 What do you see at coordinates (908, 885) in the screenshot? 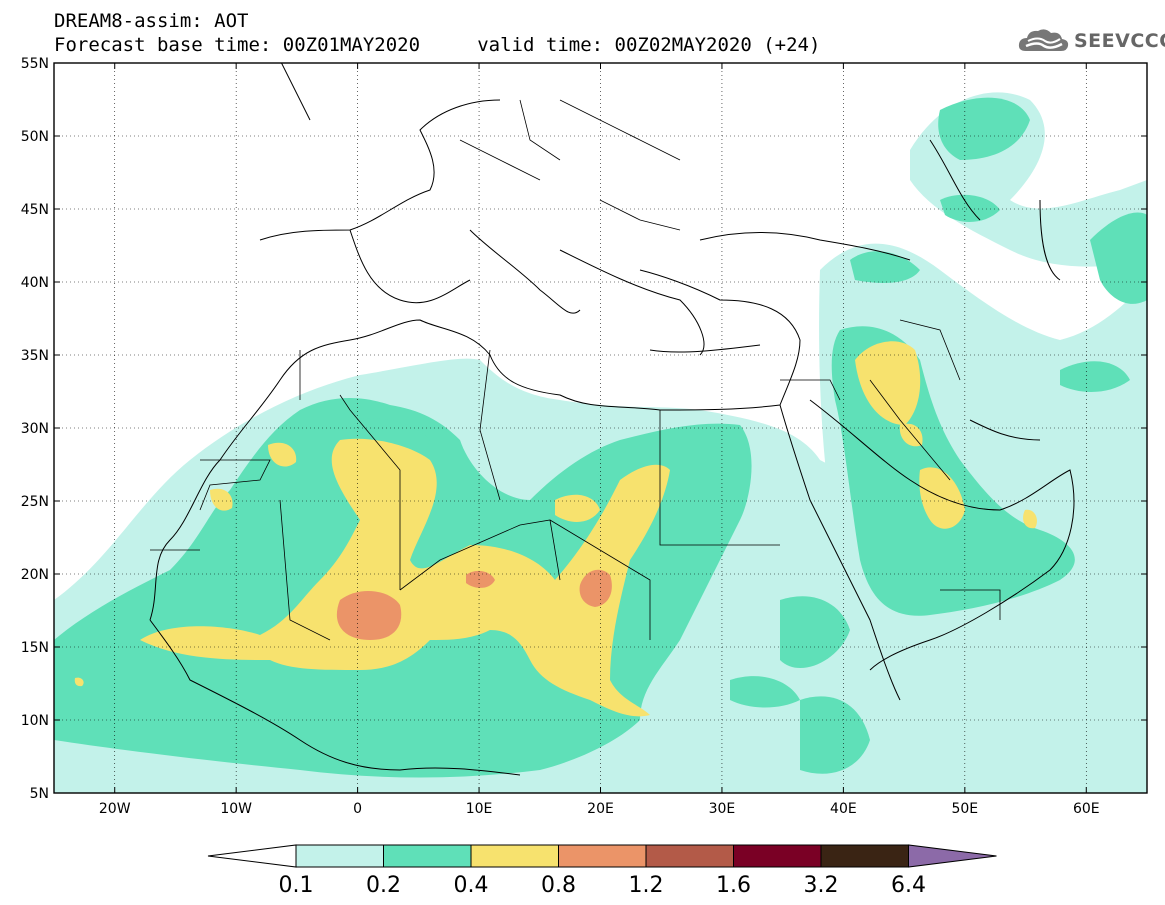
I see `colorbar-label: 6.4` at bounding box center [908, 885].